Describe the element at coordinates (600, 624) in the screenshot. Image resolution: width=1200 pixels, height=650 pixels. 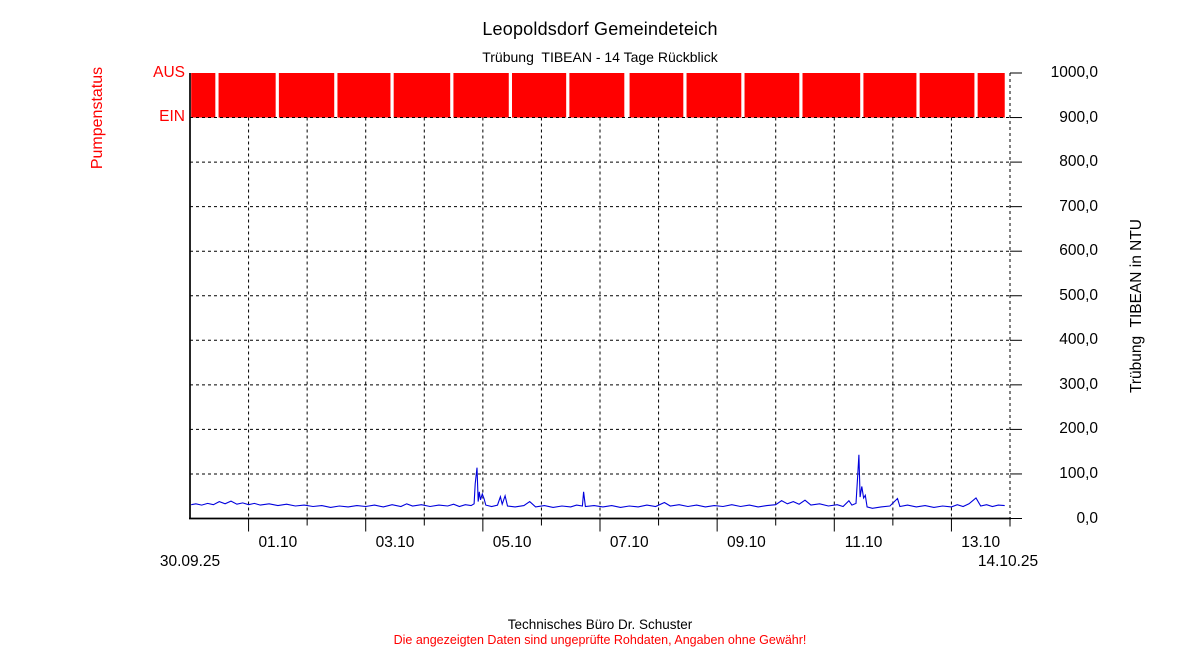
I see `footer-company: Technisches Büro Dr. Schuster` at that location.